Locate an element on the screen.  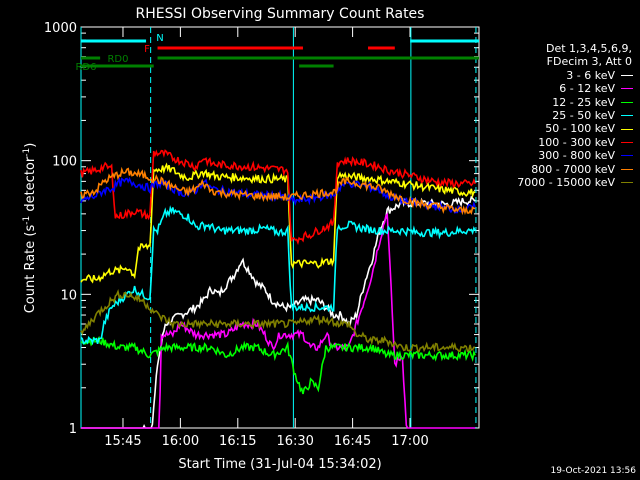
x-tick-label: 16:30 is located at coordinates (294, 441).